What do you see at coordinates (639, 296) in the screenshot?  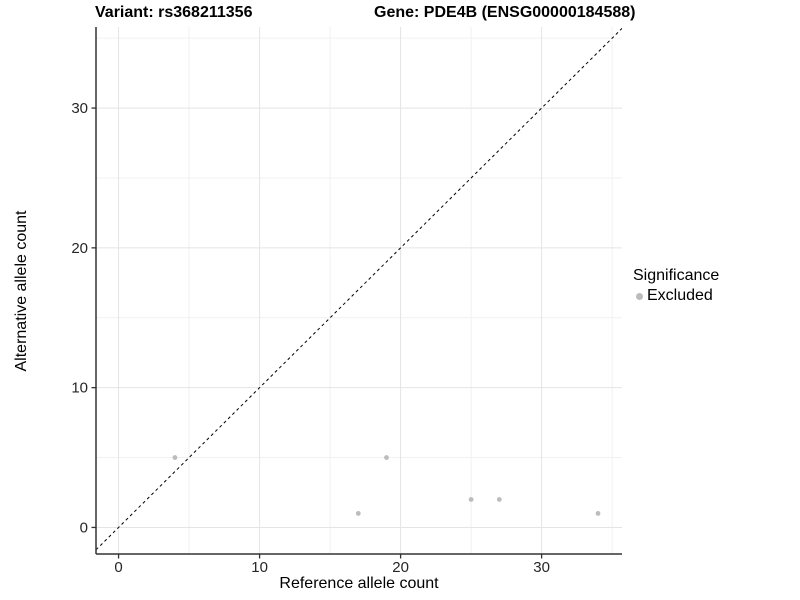 I see `excluded-point-swatch-icon` at bounding box center [639, 296].